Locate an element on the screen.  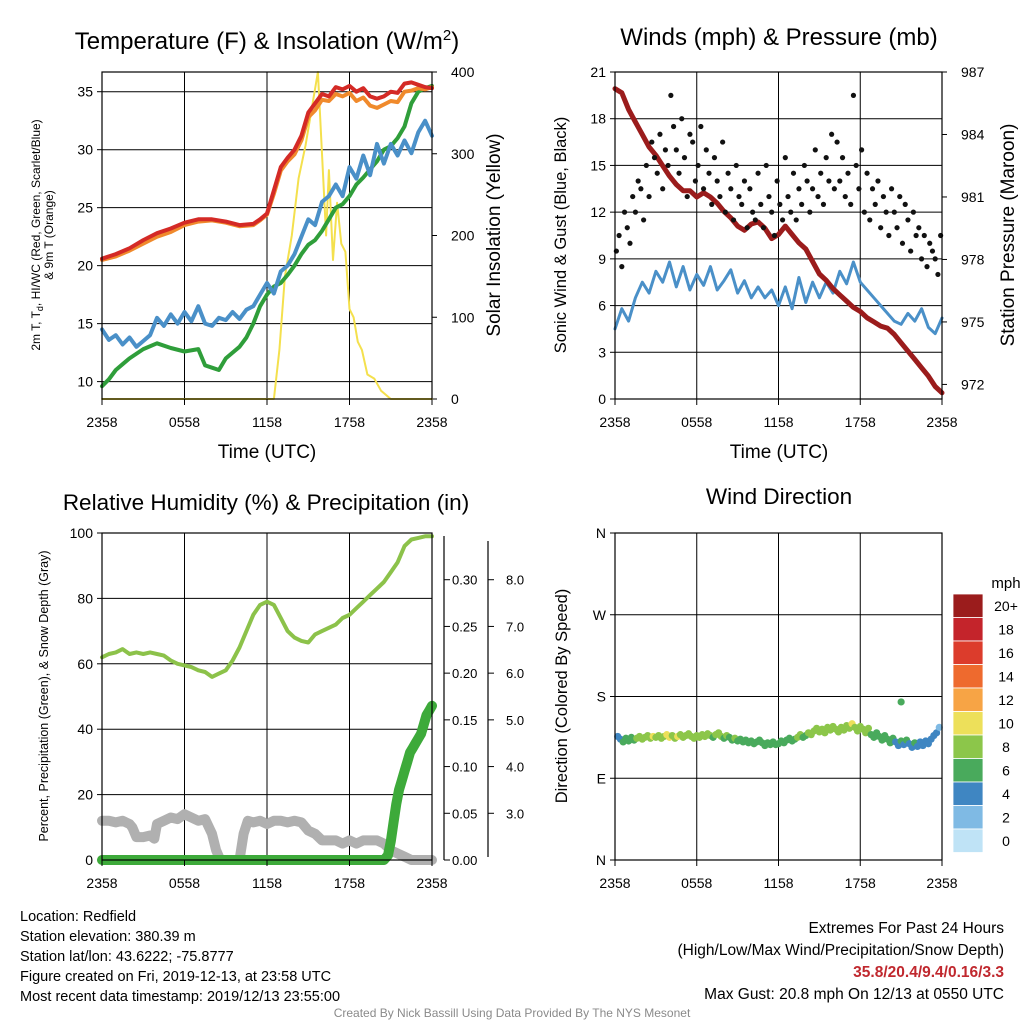
legend-label: 2 is located at coordinates (1006, 817).